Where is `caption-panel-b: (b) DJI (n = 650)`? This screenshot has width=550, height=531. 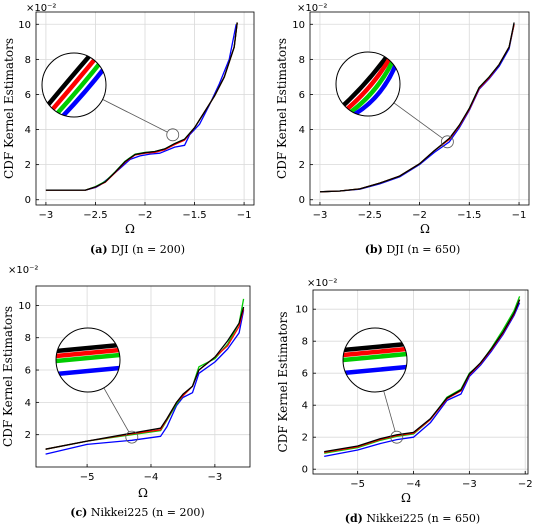
caption-panel-b: (b) DJI (n = 650) is located at coordinates (412, 249).